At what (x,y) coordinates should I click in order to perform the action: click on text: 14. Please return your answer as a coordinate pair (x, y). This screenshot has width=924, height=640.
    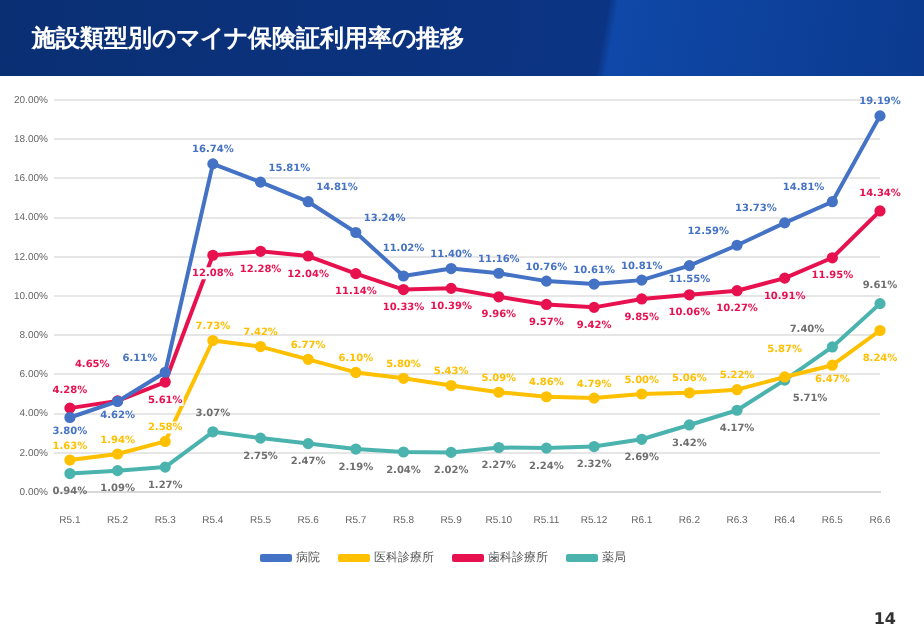
    Looking at the image, I should click on (884, 619).